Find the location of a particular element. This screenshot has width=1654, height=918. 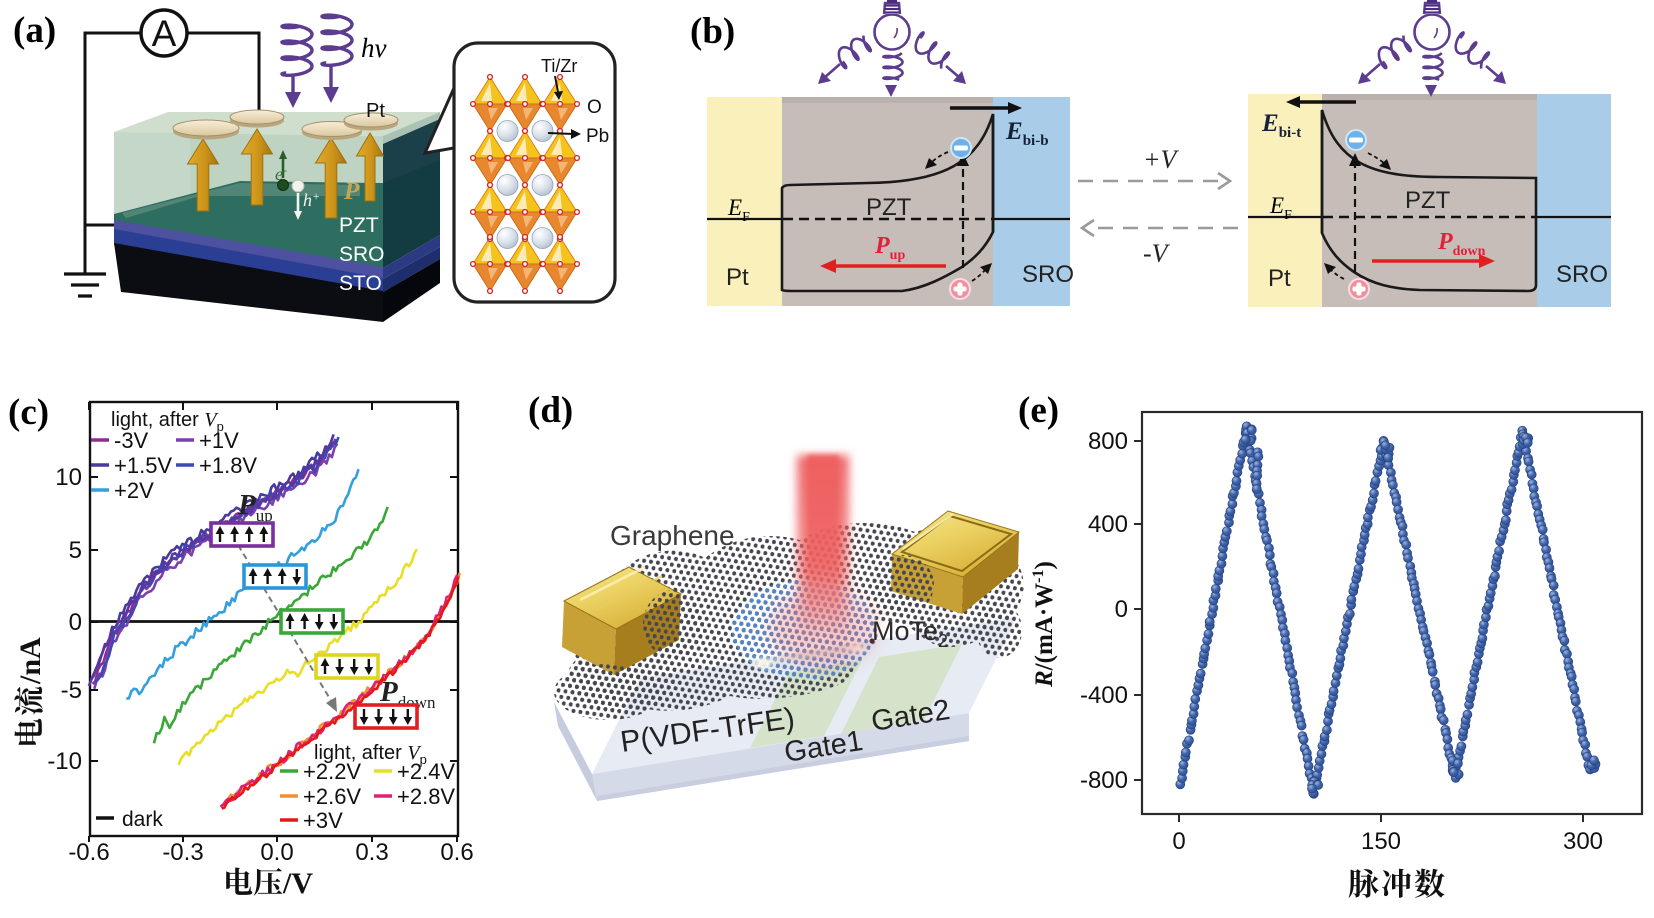

svg-text: -0.6 is located at coordinates (88, 852).